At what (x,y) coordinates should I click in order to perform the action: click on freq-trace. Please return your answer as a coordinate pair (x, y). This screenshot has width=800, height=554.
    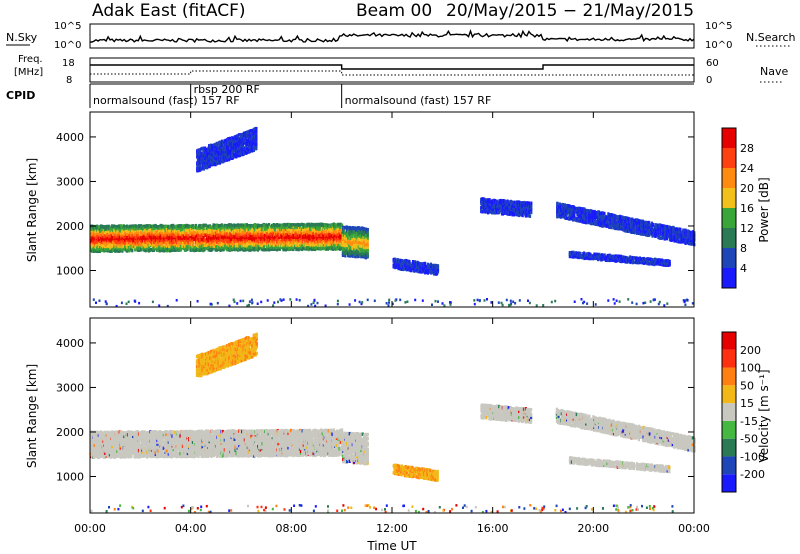
    Looking at the image, I should click on (392, 67).